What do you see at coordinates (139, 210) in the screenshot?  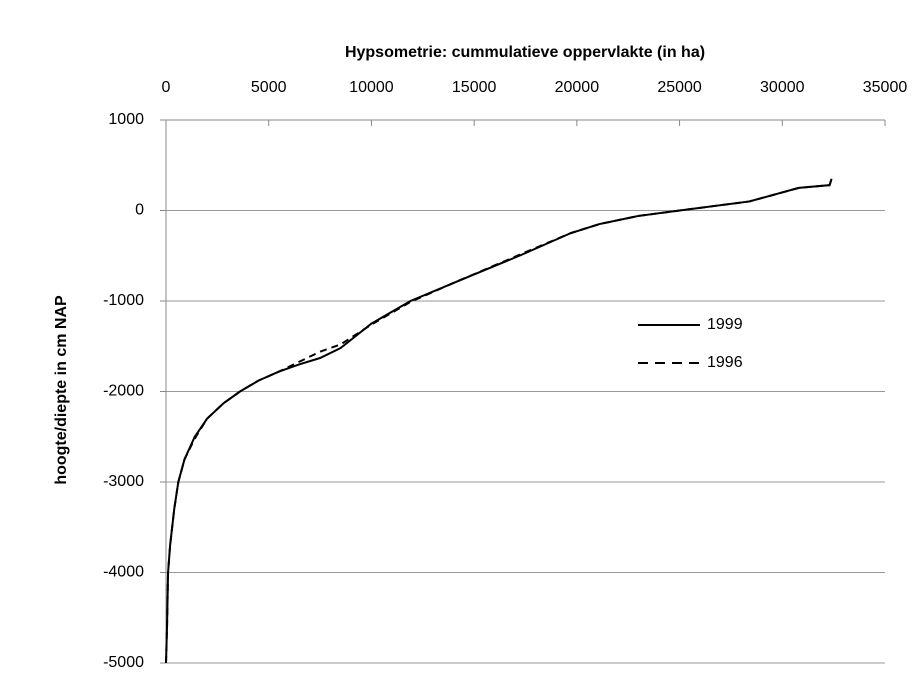 I see `y-tick-label: 0` at bounding box center [139, 210].